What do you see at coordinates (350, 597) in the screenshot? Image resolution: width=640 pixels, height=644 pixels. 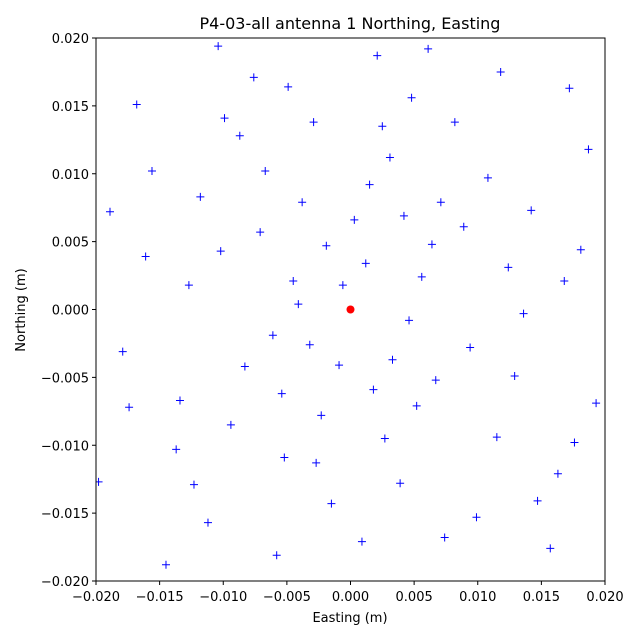 I see `x-tick-label: 0.000` at bounding box center [350, 597].